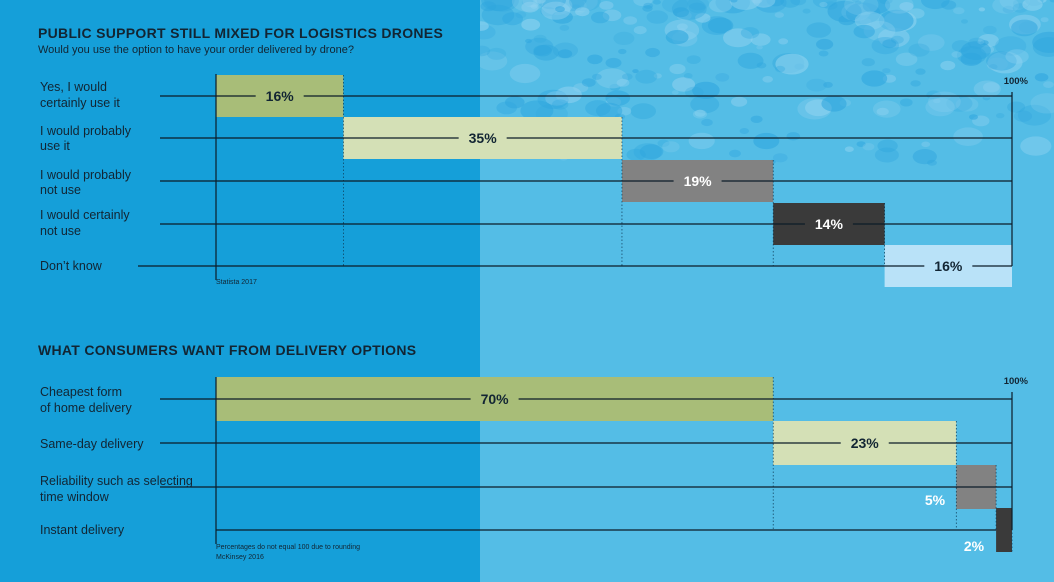  I want to click on category-label: time window, so click(75, 497).